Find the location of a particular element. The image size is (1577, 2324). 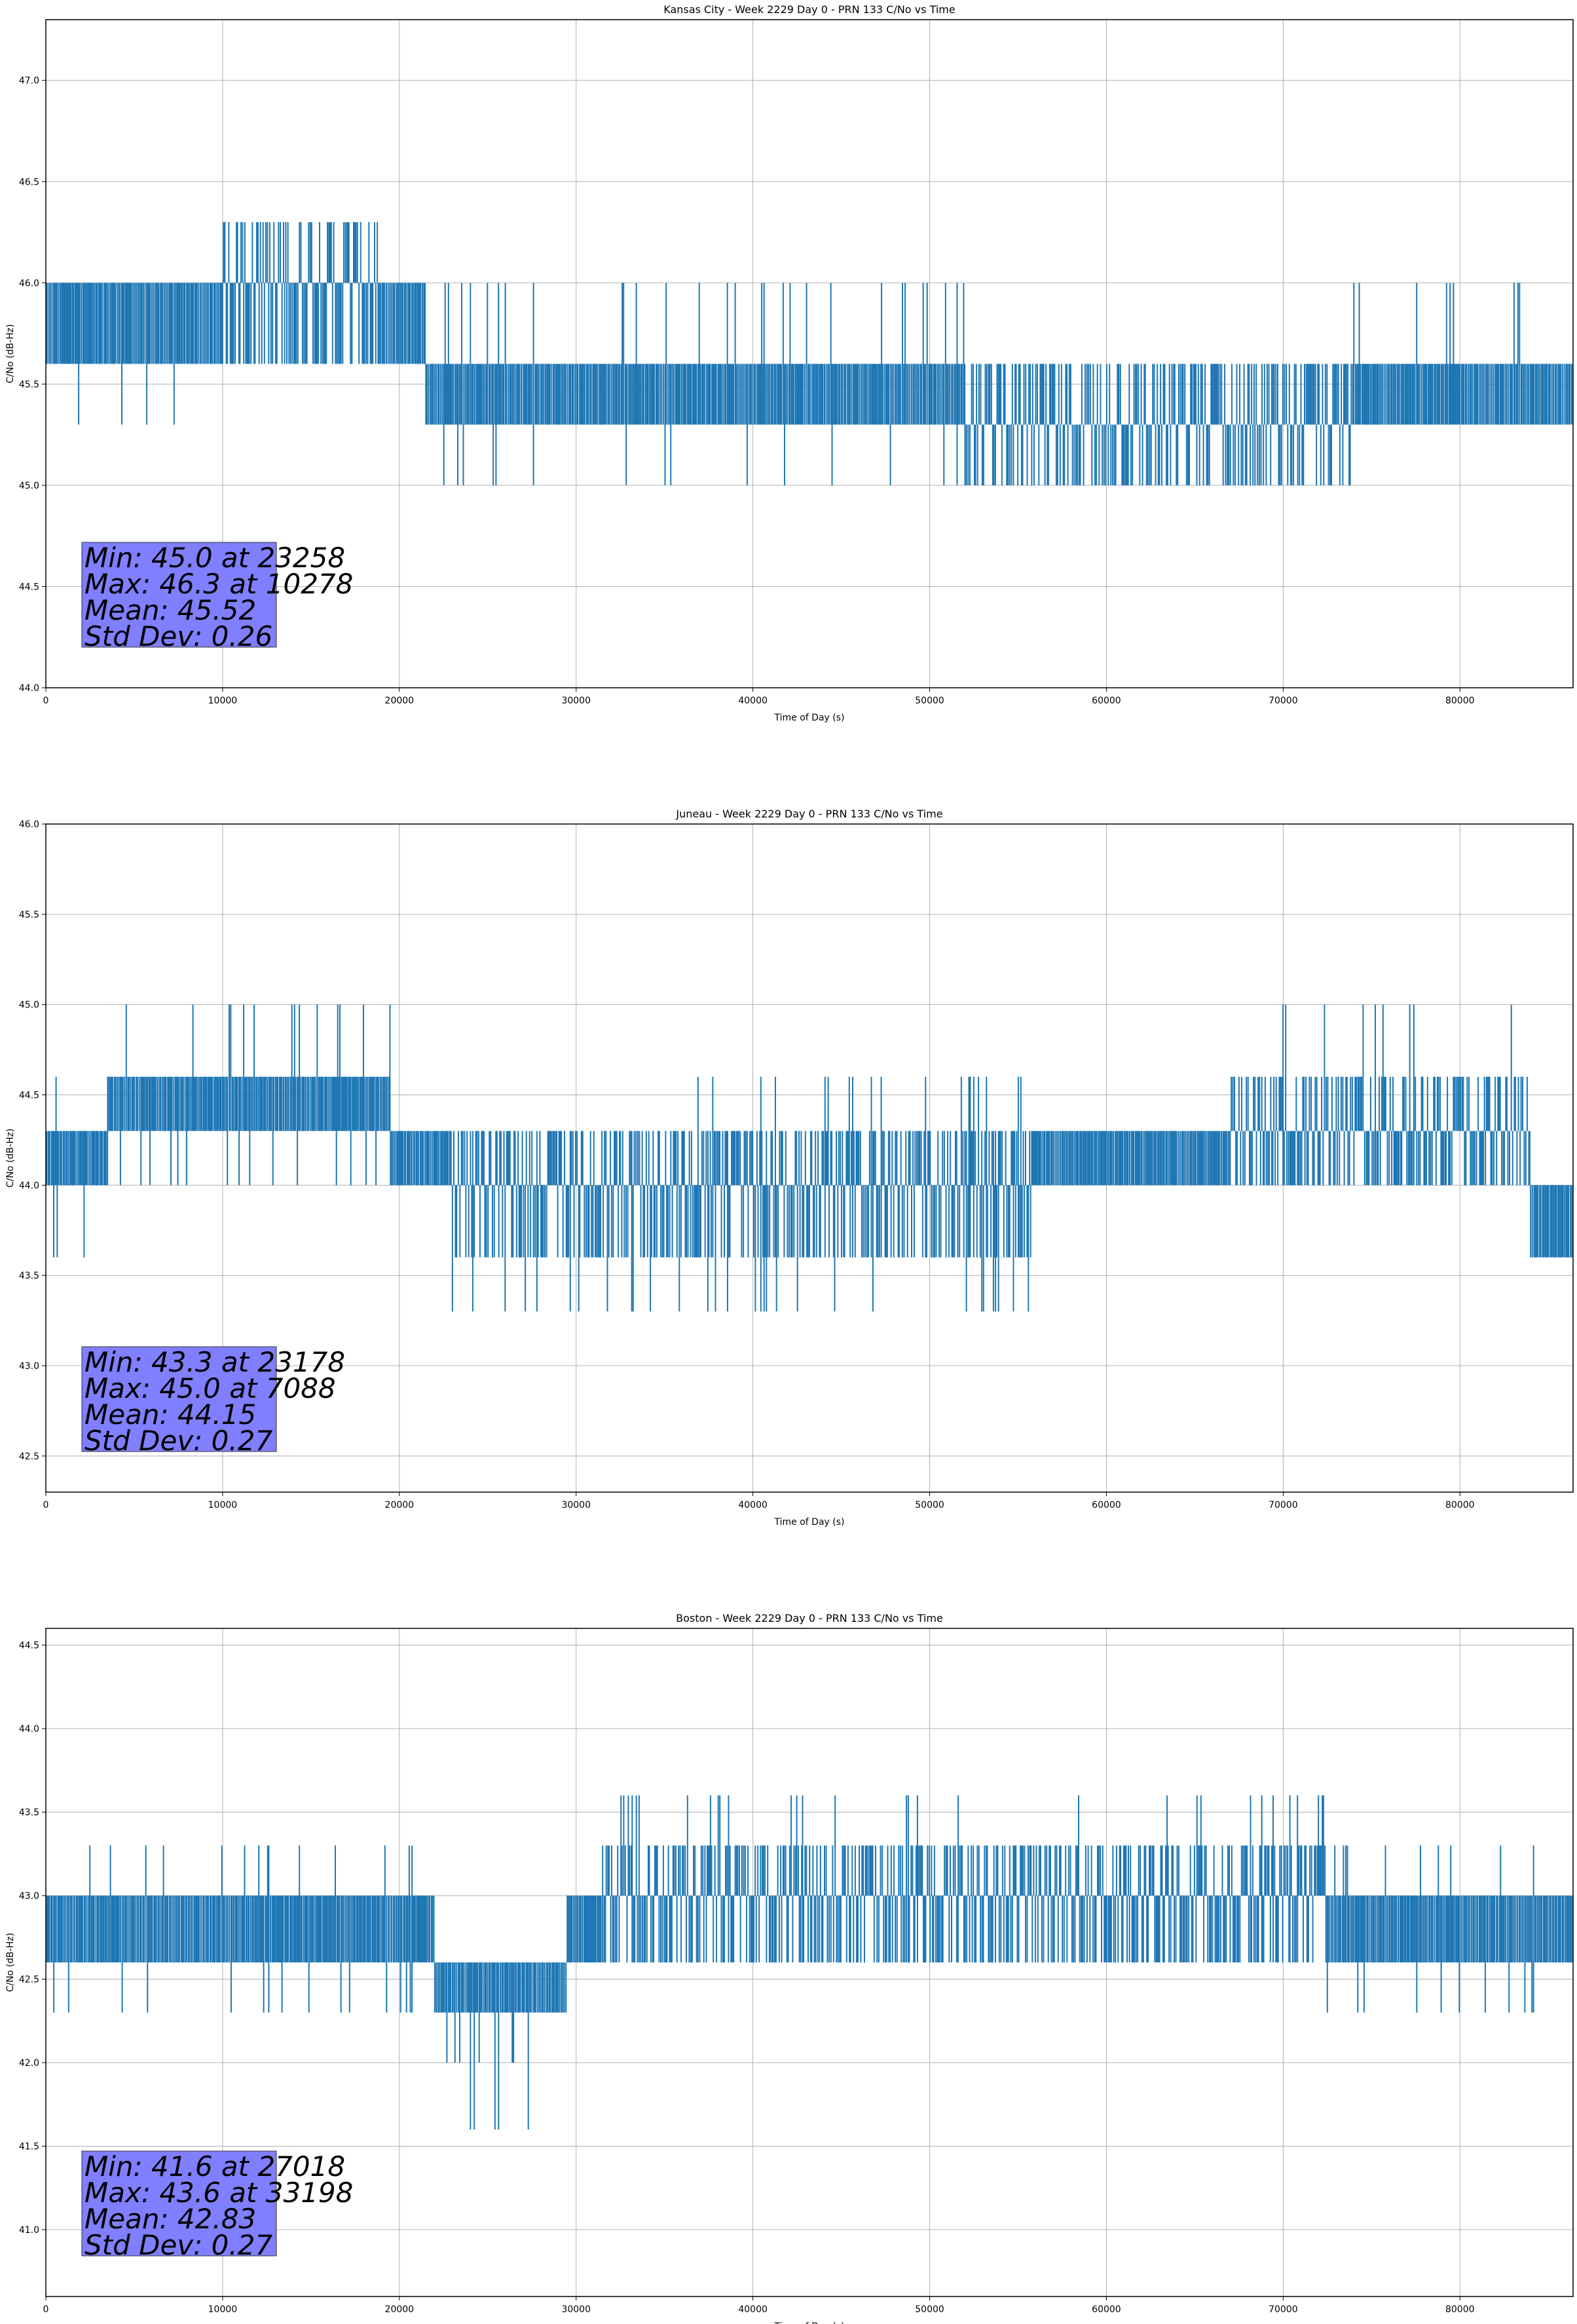

stats-line: Max: 46.3 at 10278 is located at coordinates (218, 584).